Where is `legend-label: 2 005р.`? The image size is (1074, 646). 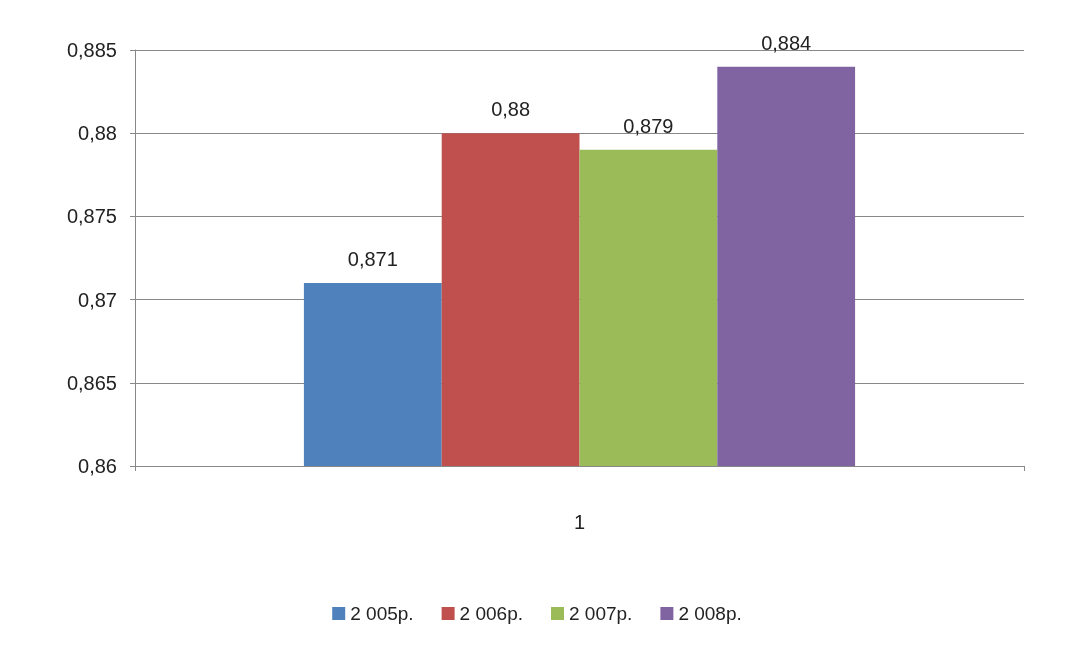
legend-label: 2 005р. is located at coordinates (382, 613).